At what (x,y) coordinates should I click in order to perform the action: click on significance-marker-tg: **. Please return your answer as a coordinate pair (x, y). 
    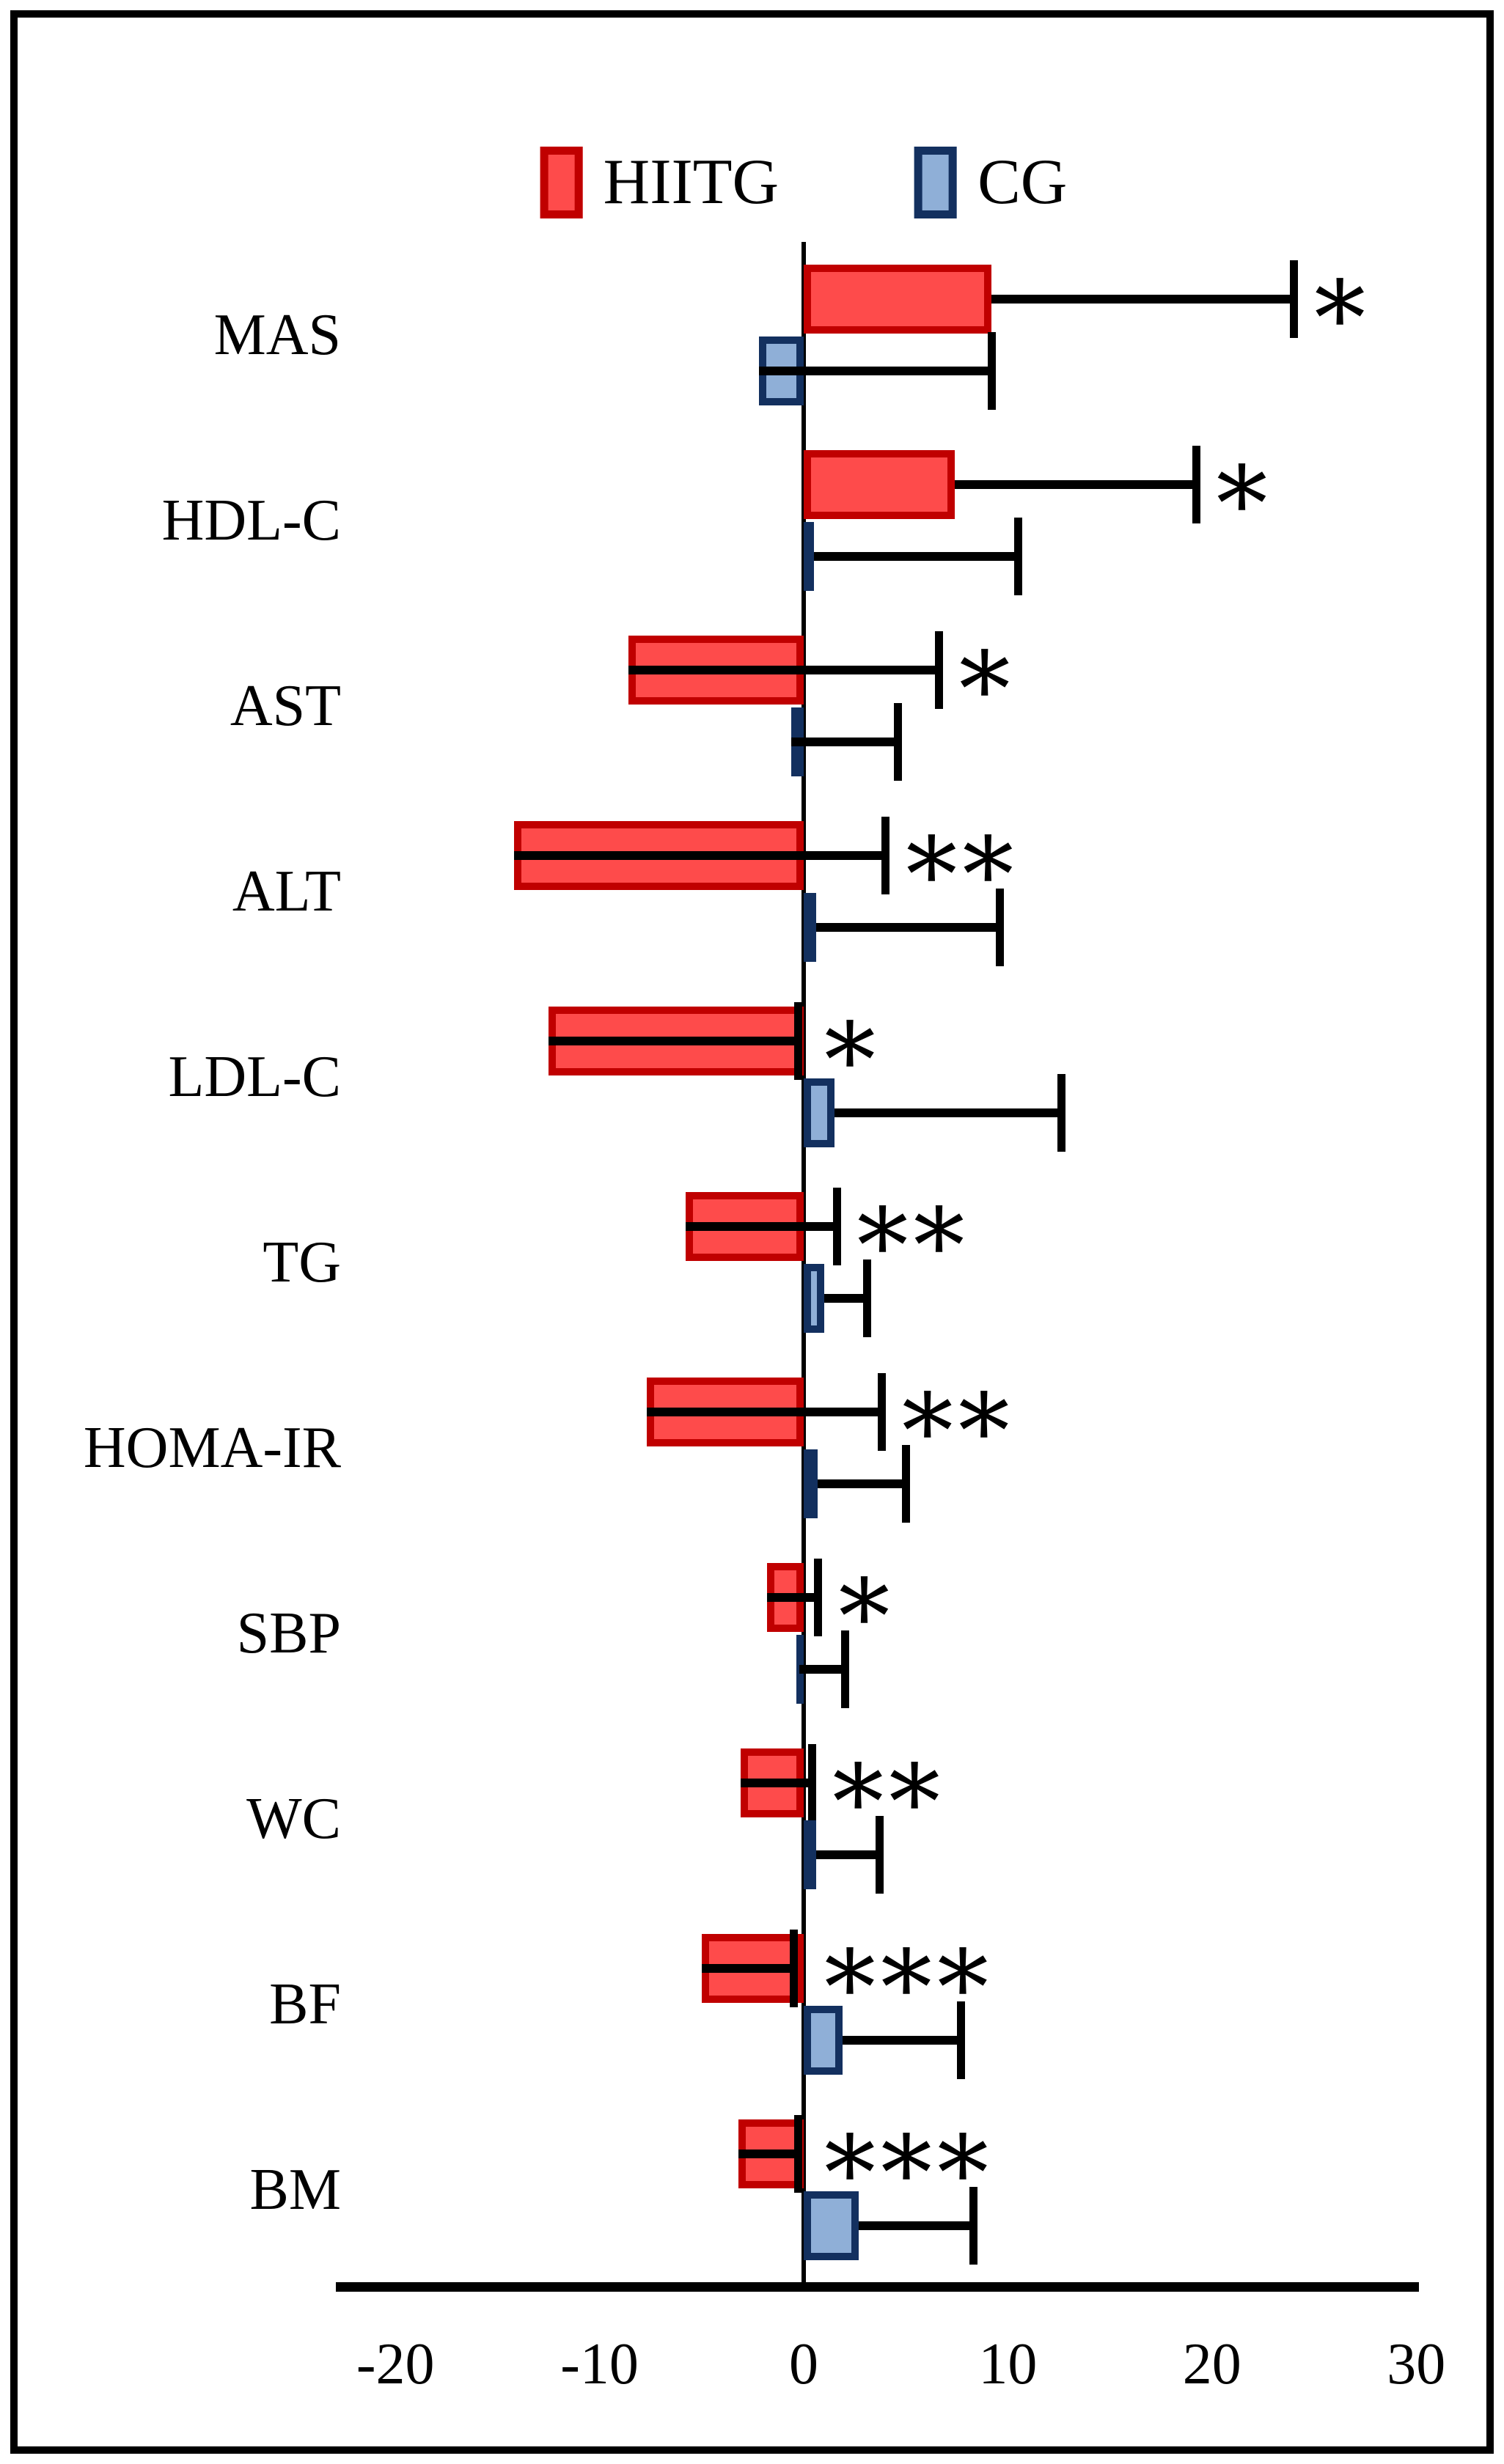
    Looking at the image, I should click on (913, 1246).